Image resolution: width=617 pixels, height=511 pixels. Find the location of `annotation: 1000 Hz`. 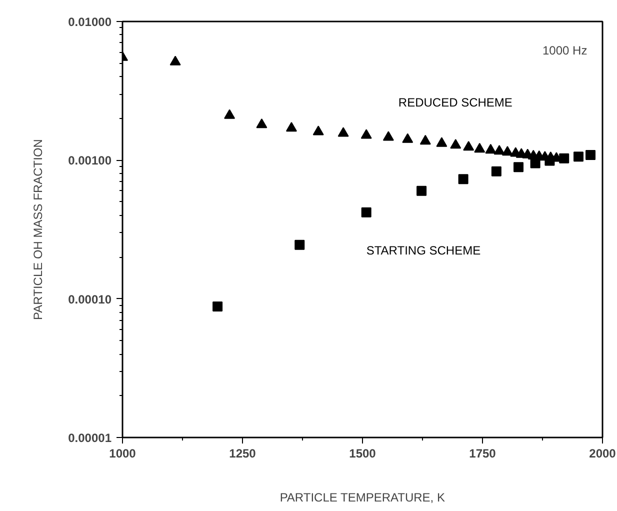

annotation: 1000 Hz is located at coordinates (565, 51).